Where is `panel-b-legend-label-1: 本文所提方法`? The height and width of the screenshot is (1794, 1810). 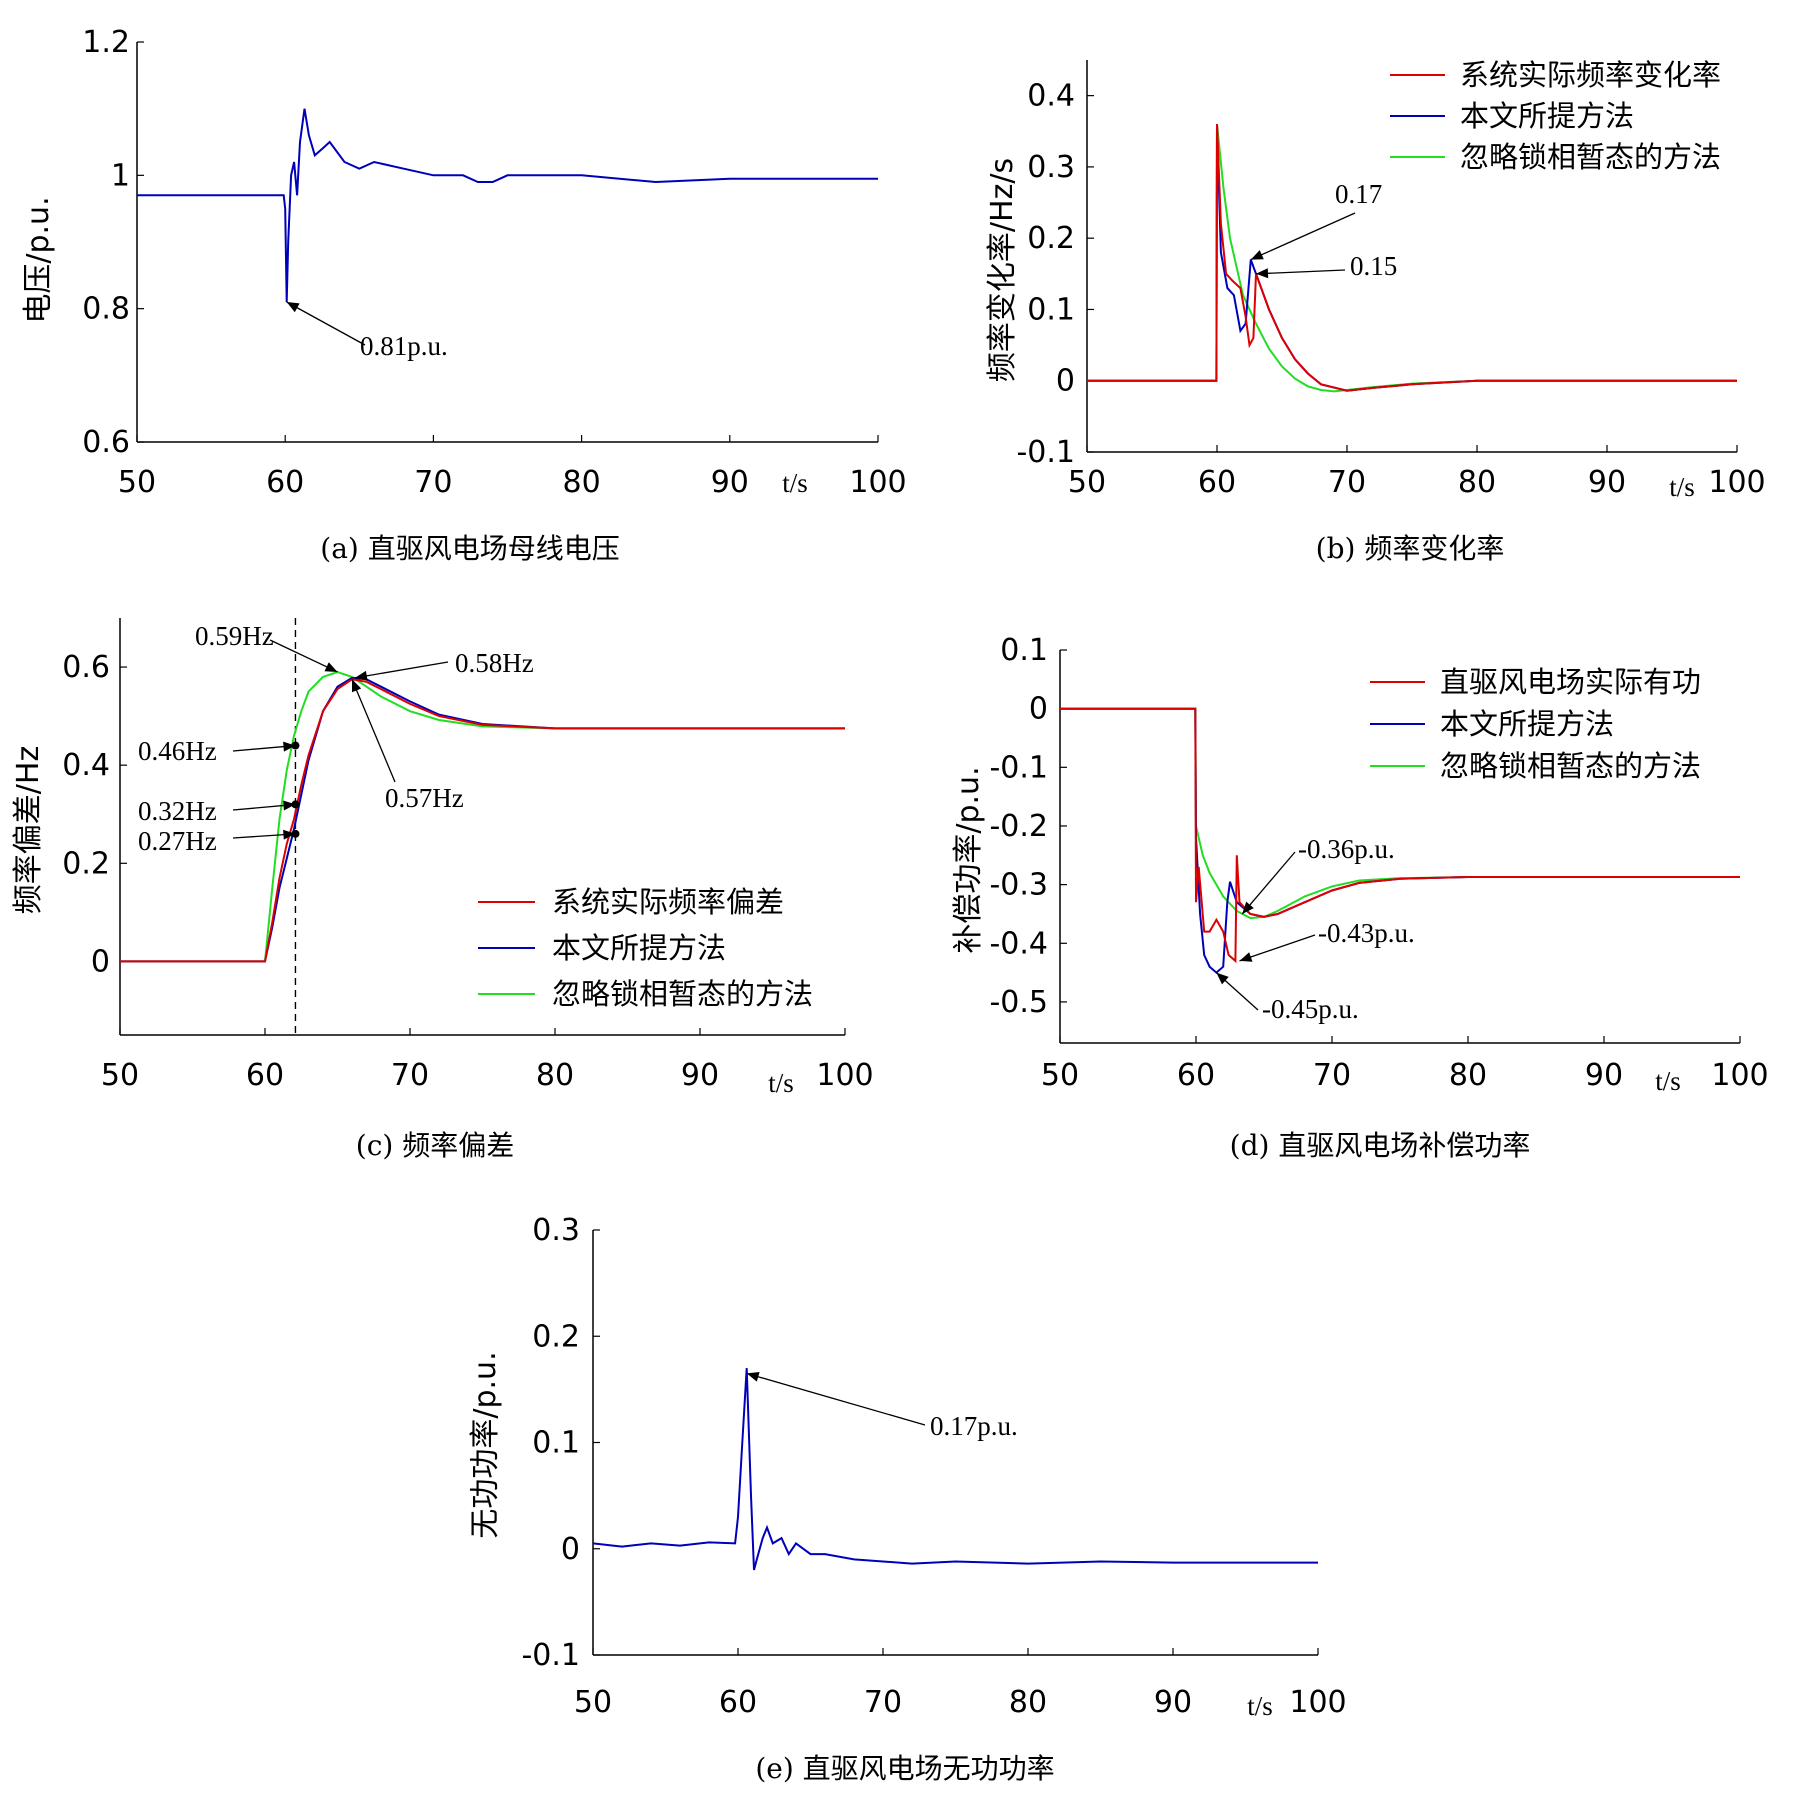 panel-b-legend-label-1: 本文所提方法 is located at coordinates (1547, 116).